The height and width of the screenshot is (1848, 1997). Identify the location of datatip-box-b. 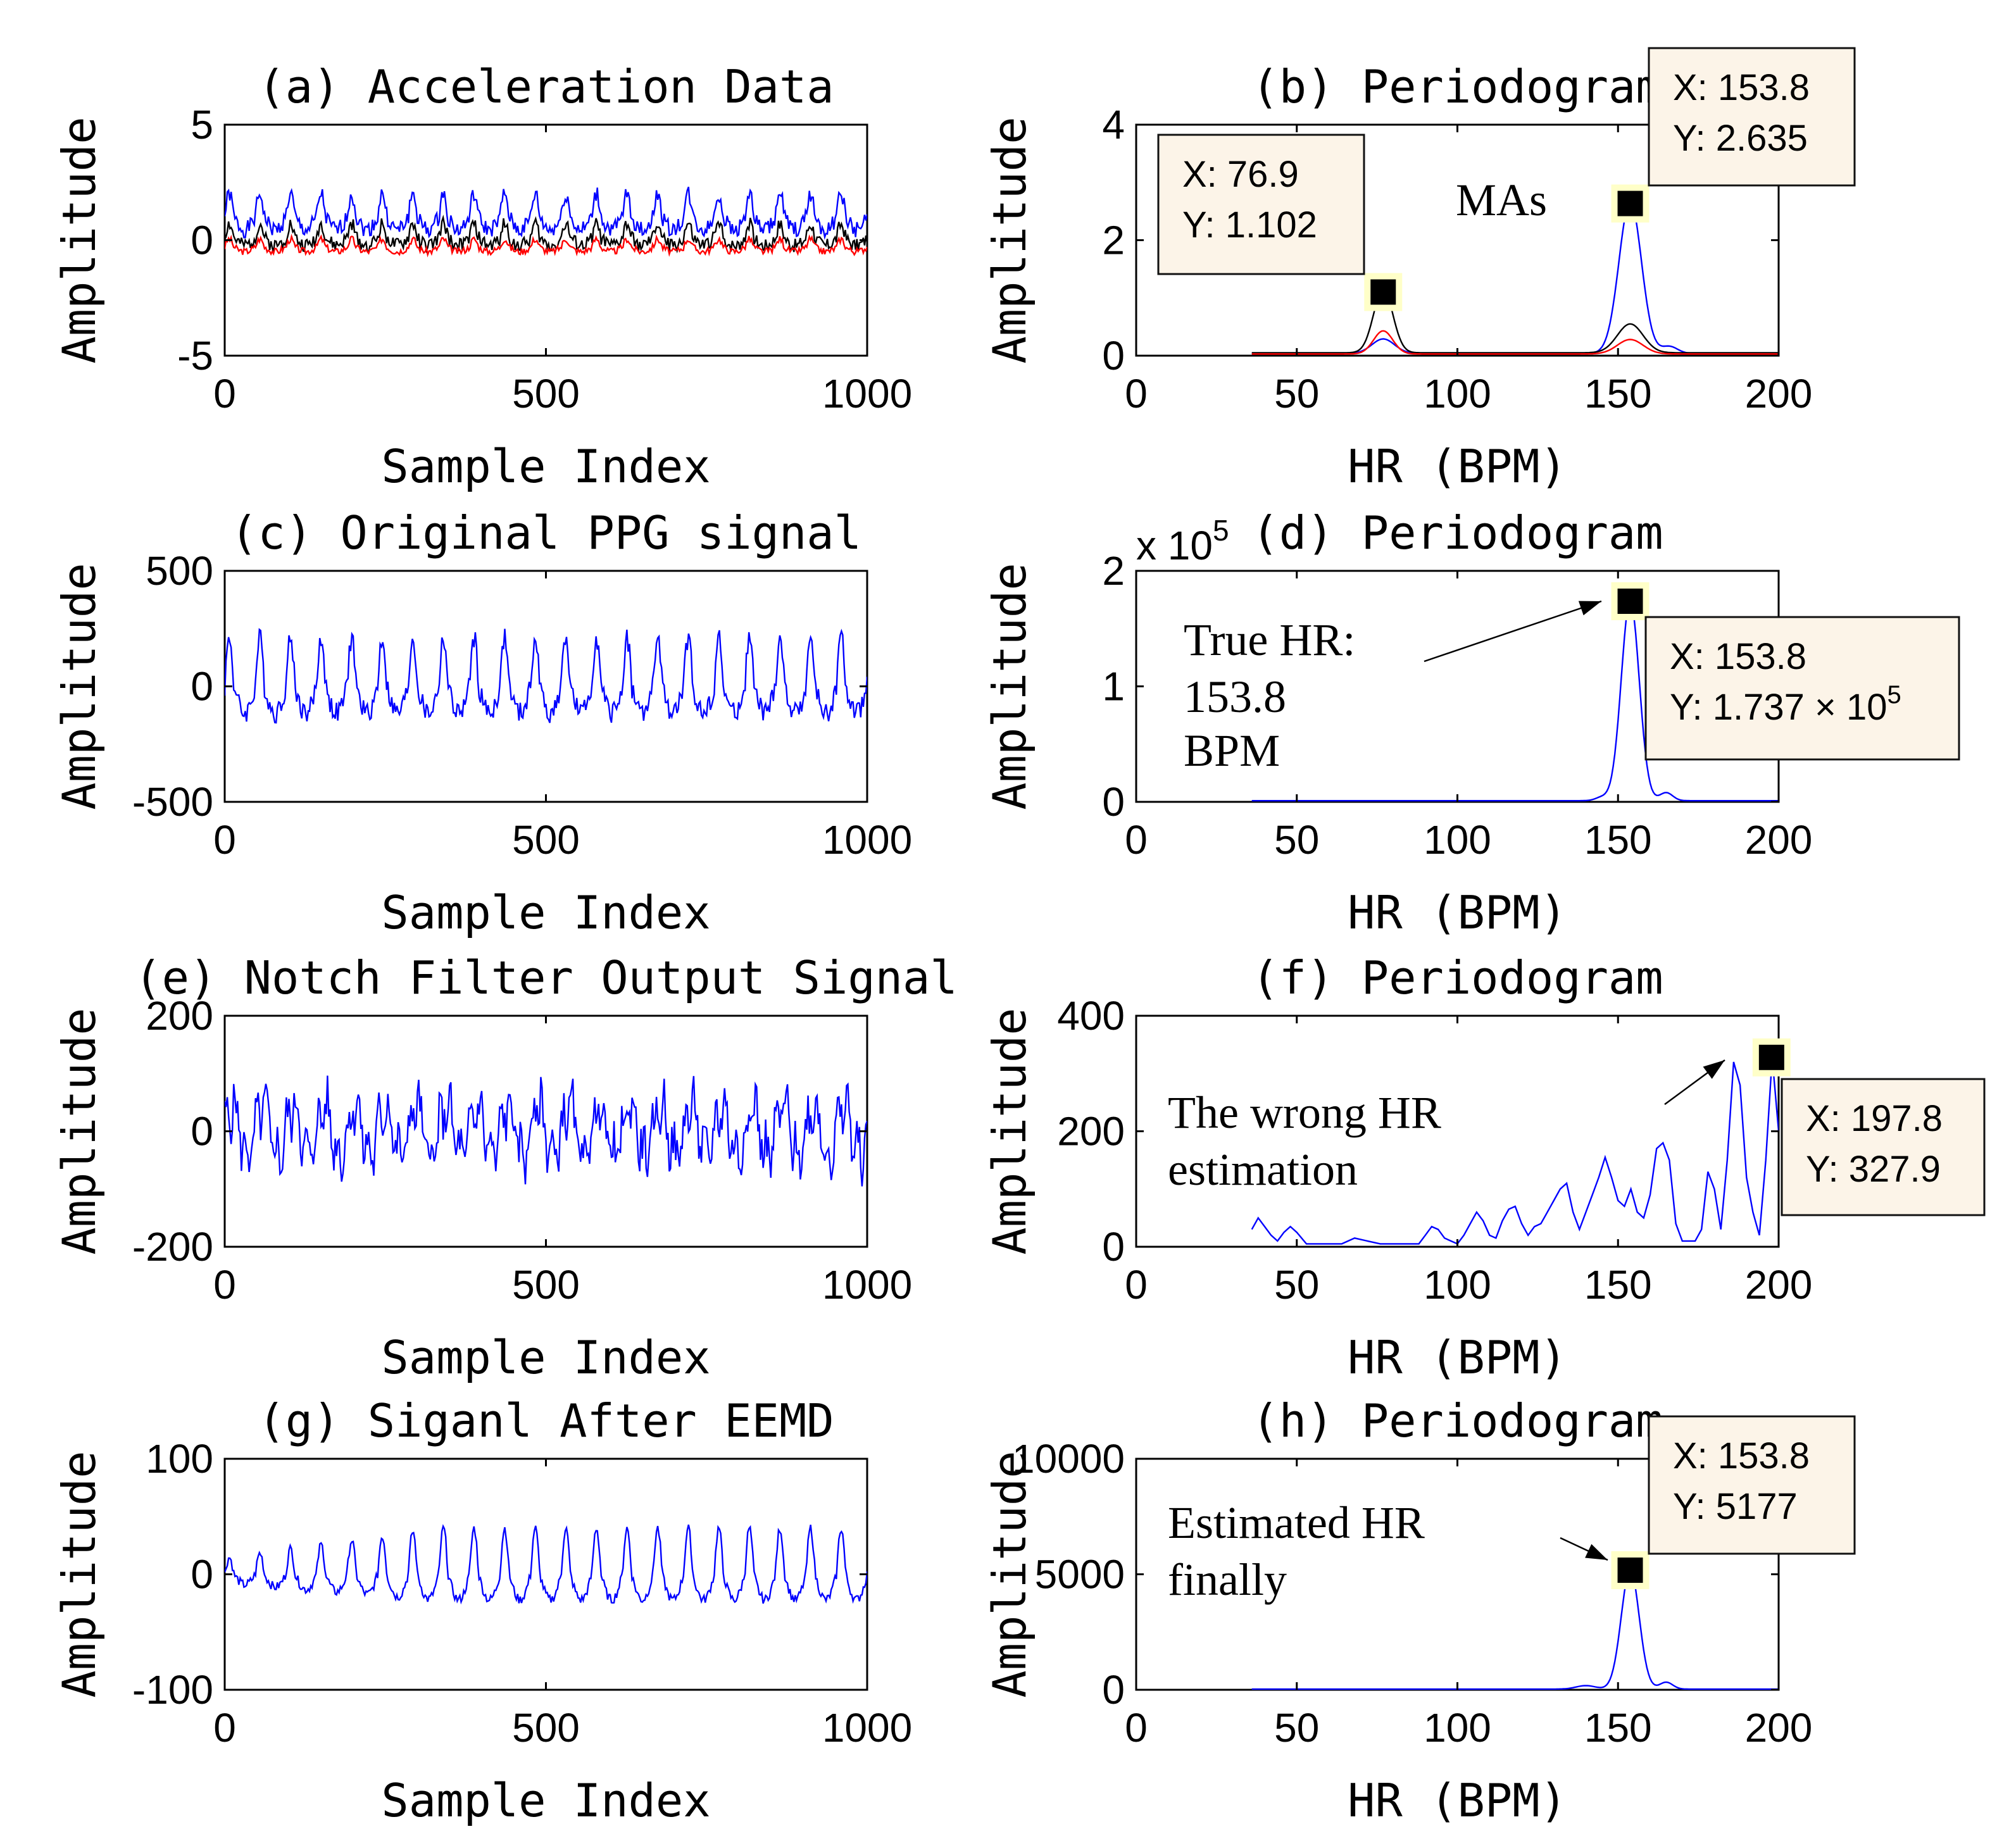
(1261, 204).